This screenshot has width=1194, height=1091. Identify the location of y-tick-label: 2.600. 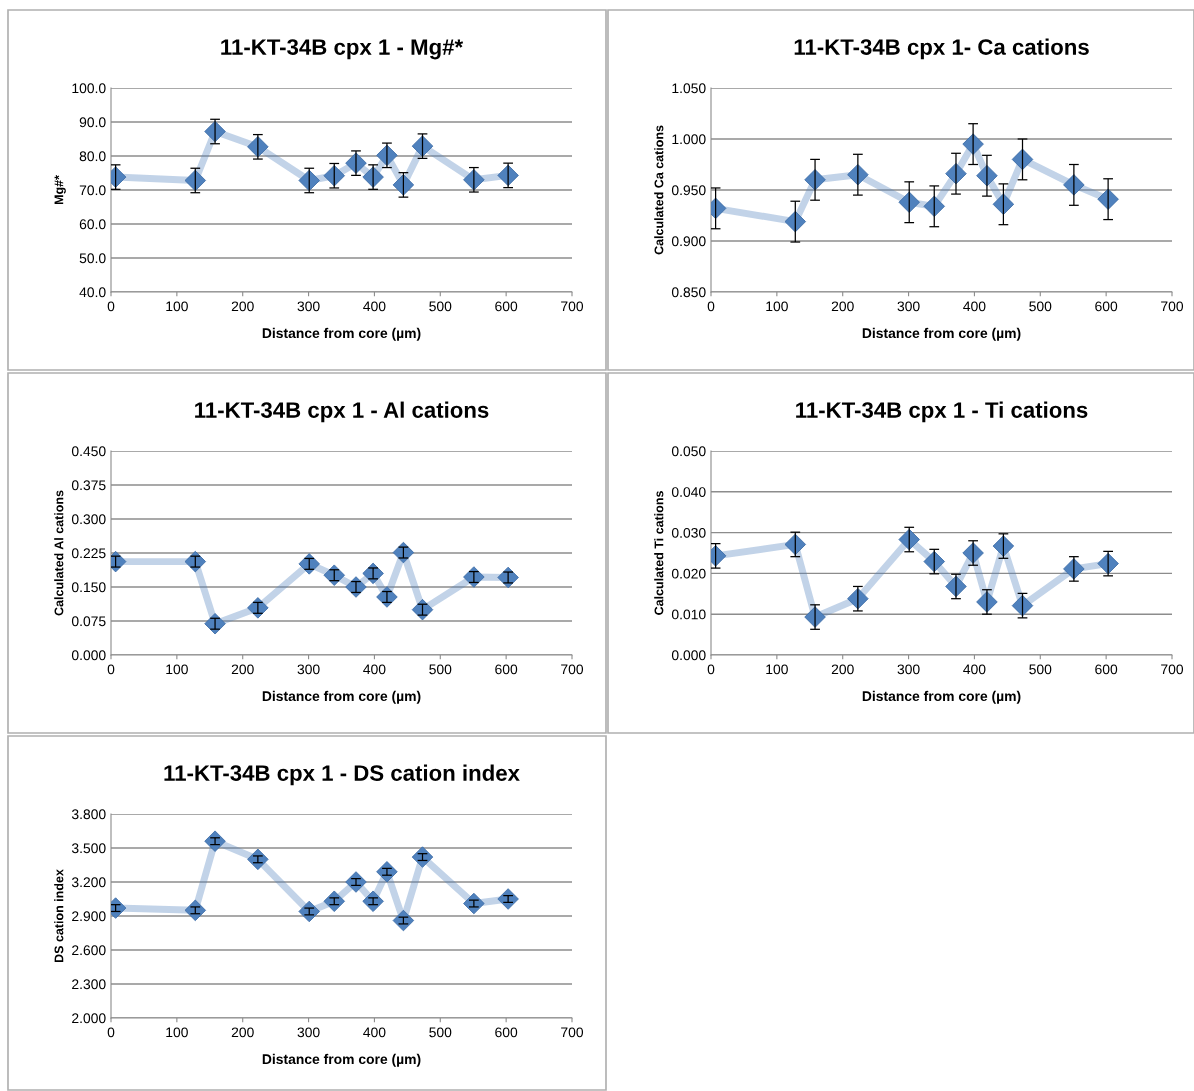
(89, 950).